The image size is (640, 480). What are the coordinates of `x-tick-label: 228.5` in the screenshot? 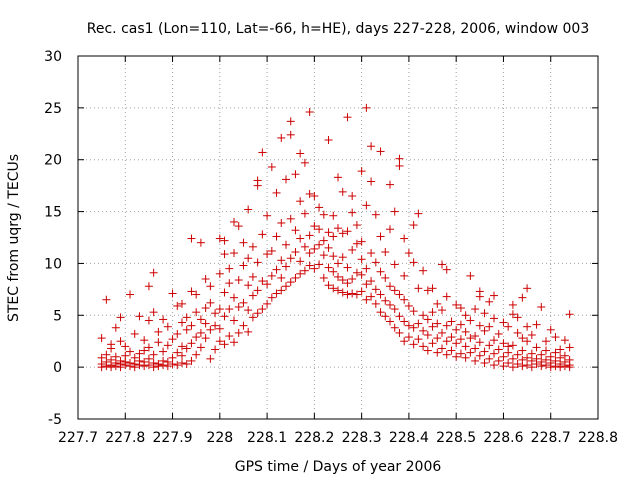 It's located at (456, 438).